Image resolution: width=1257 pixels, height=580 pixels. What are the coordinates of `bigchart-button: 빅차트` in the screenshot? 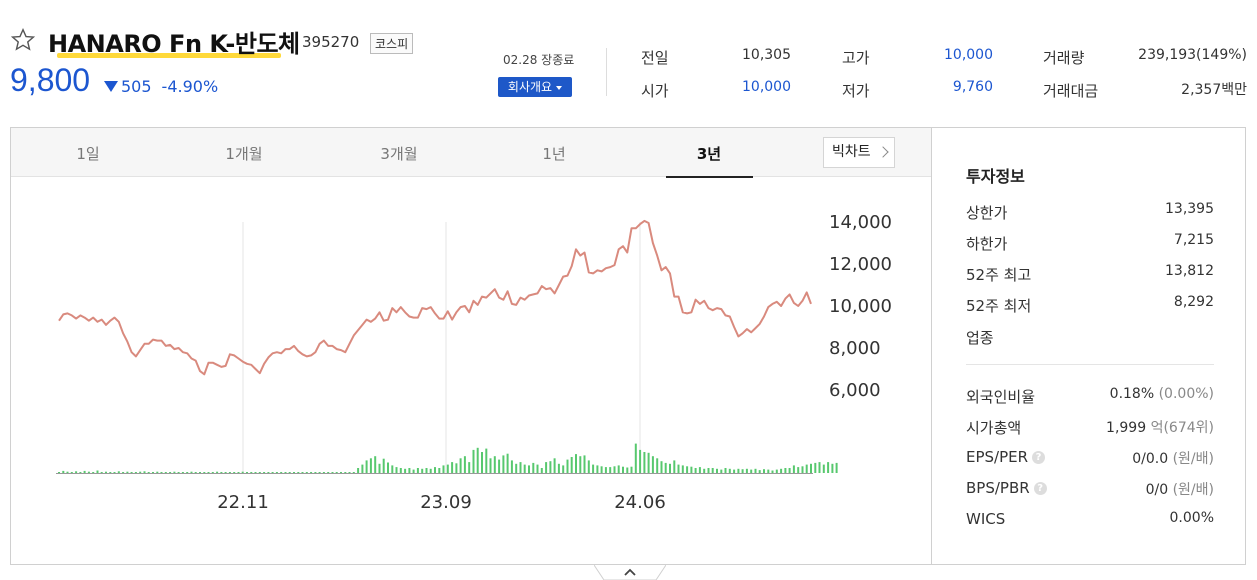 It's located at (859, 152).